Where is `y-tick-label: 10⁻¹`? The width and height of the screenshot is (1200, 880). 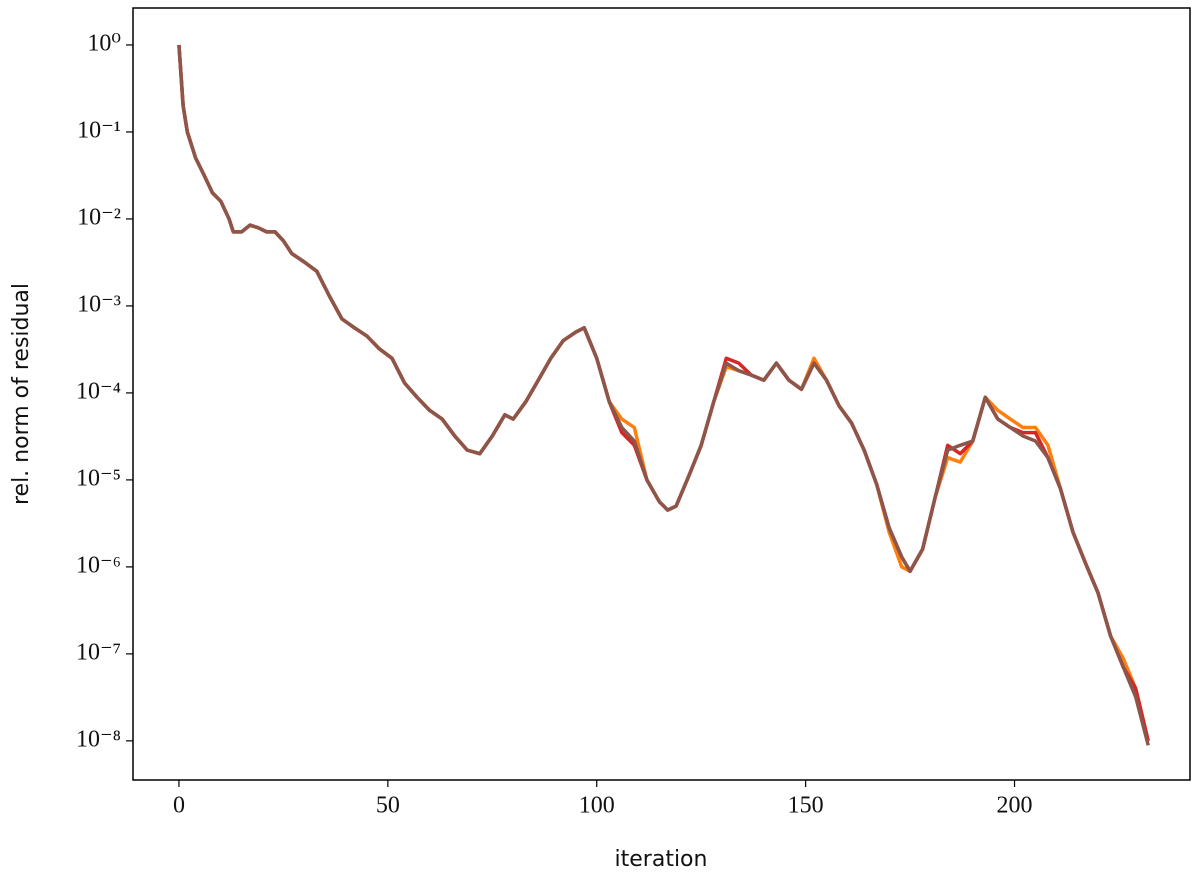 y-tick-label: 10⁻¹ is located at coordinates (99, 130).